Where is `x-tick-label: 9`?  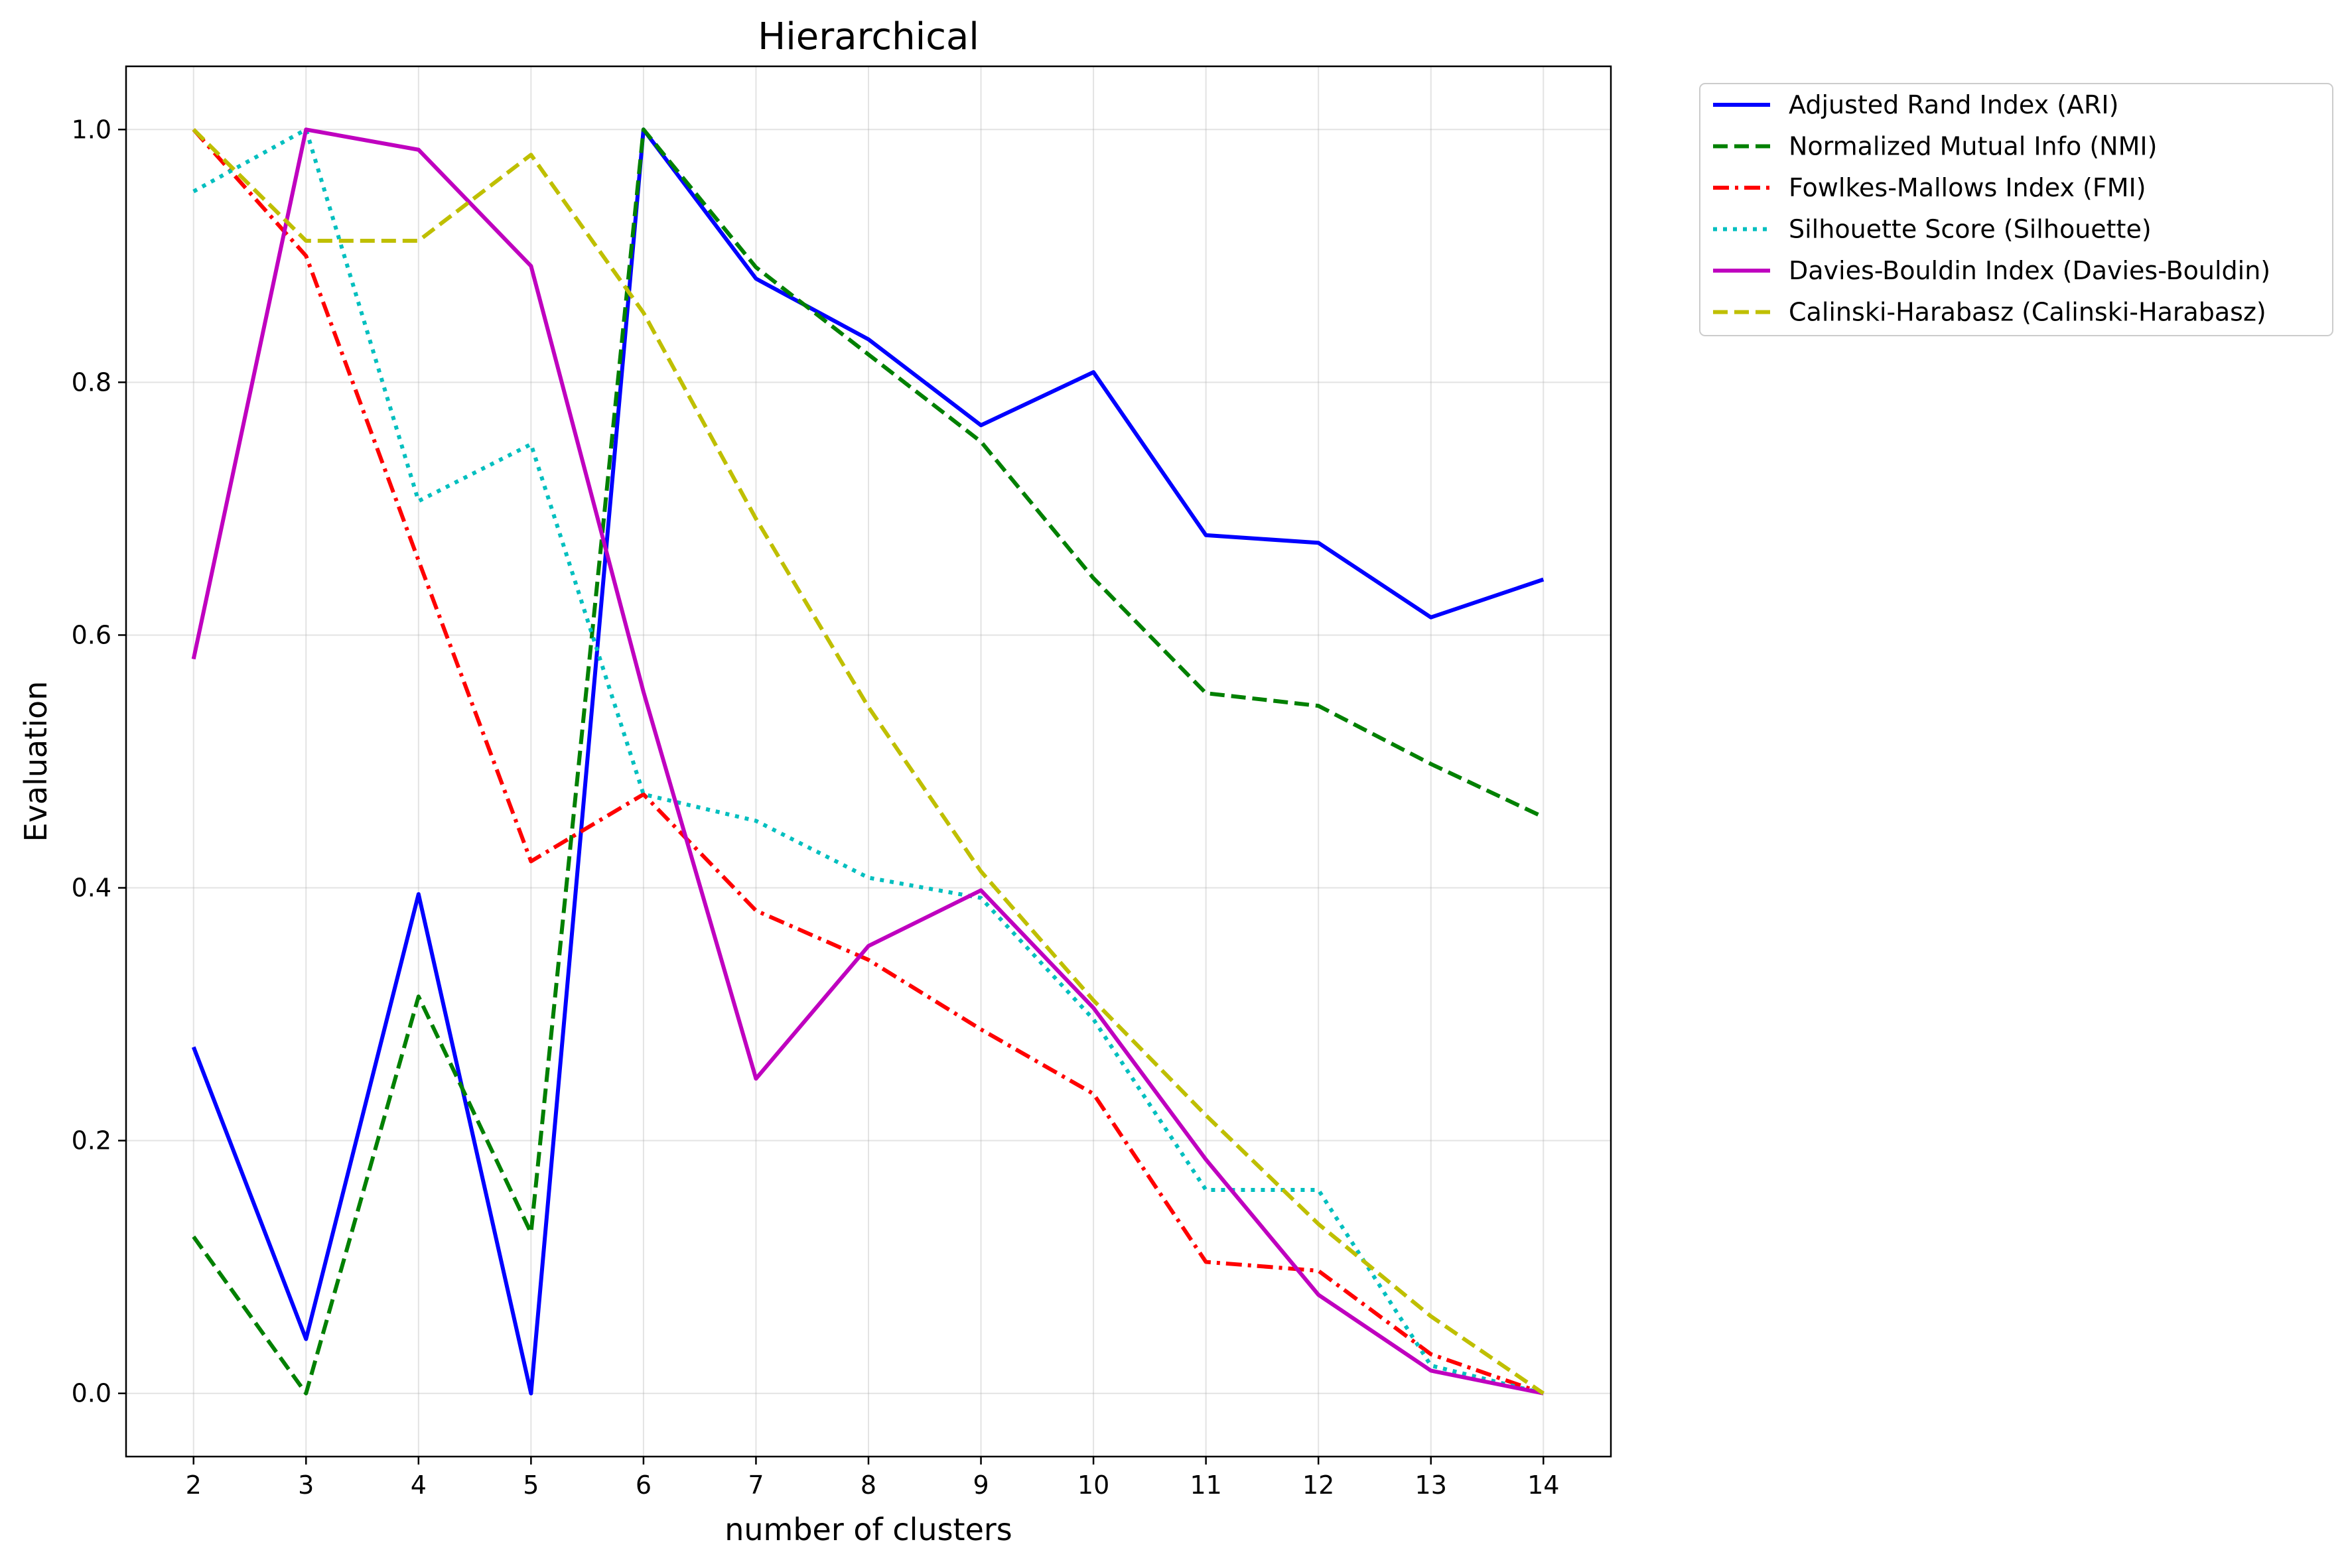 x-tick-label: 9 is located at coordinates (981, 1485).